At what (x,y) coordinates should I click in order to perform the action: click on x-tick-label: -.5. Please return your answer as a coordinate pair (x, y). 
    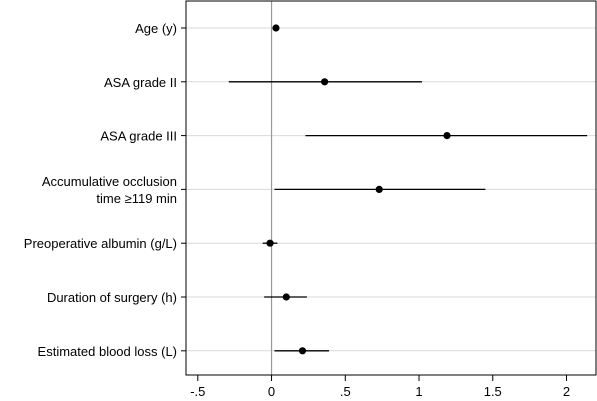
    Looking at the image, I should click on (197, 391).